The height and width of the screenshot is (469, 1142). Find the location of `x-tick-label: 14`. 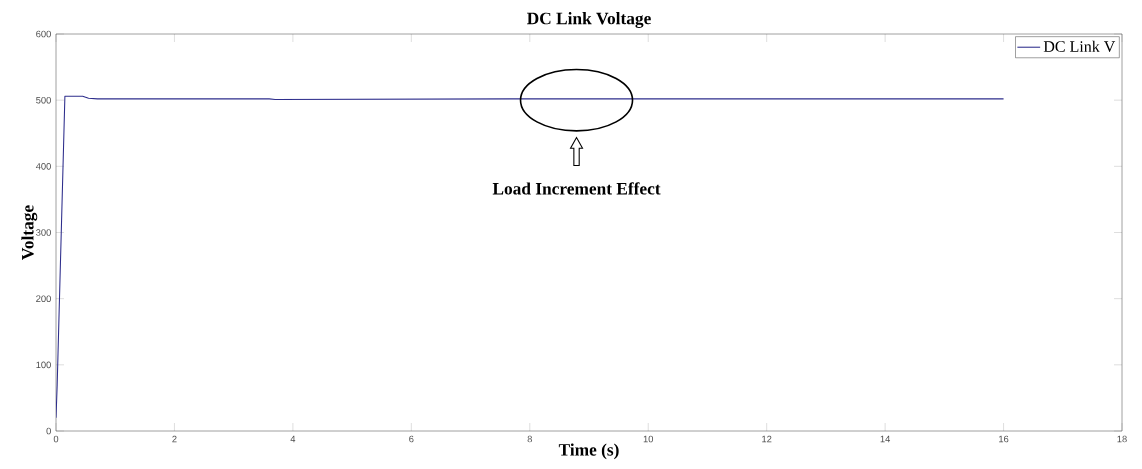

x-tick-label: 14 is located at coordinates (885, 439).